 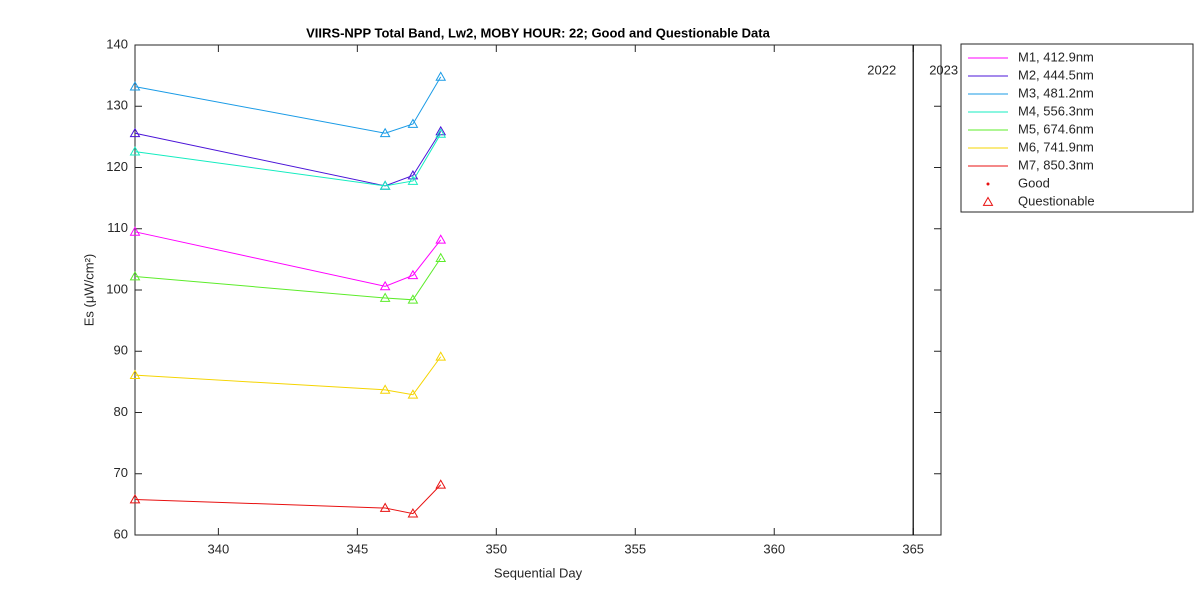 I want to click on x-tick-label: 350, so click(x=496, y=548).